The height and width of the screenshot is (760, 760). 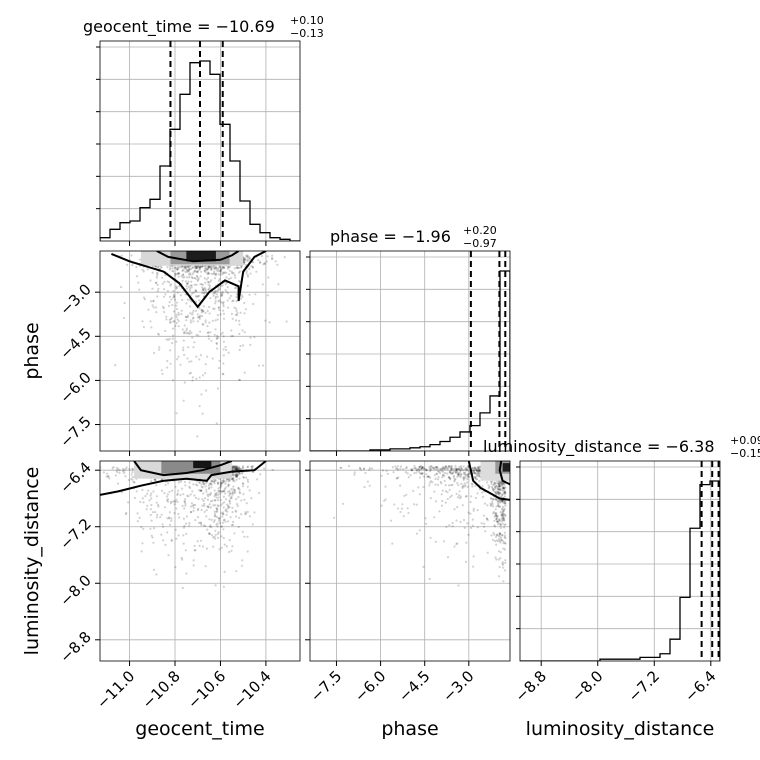 What do you see at coordinates (410, 351) in the screenshot?
I see `panel-phase-hist` at bounding box center [410, 351].